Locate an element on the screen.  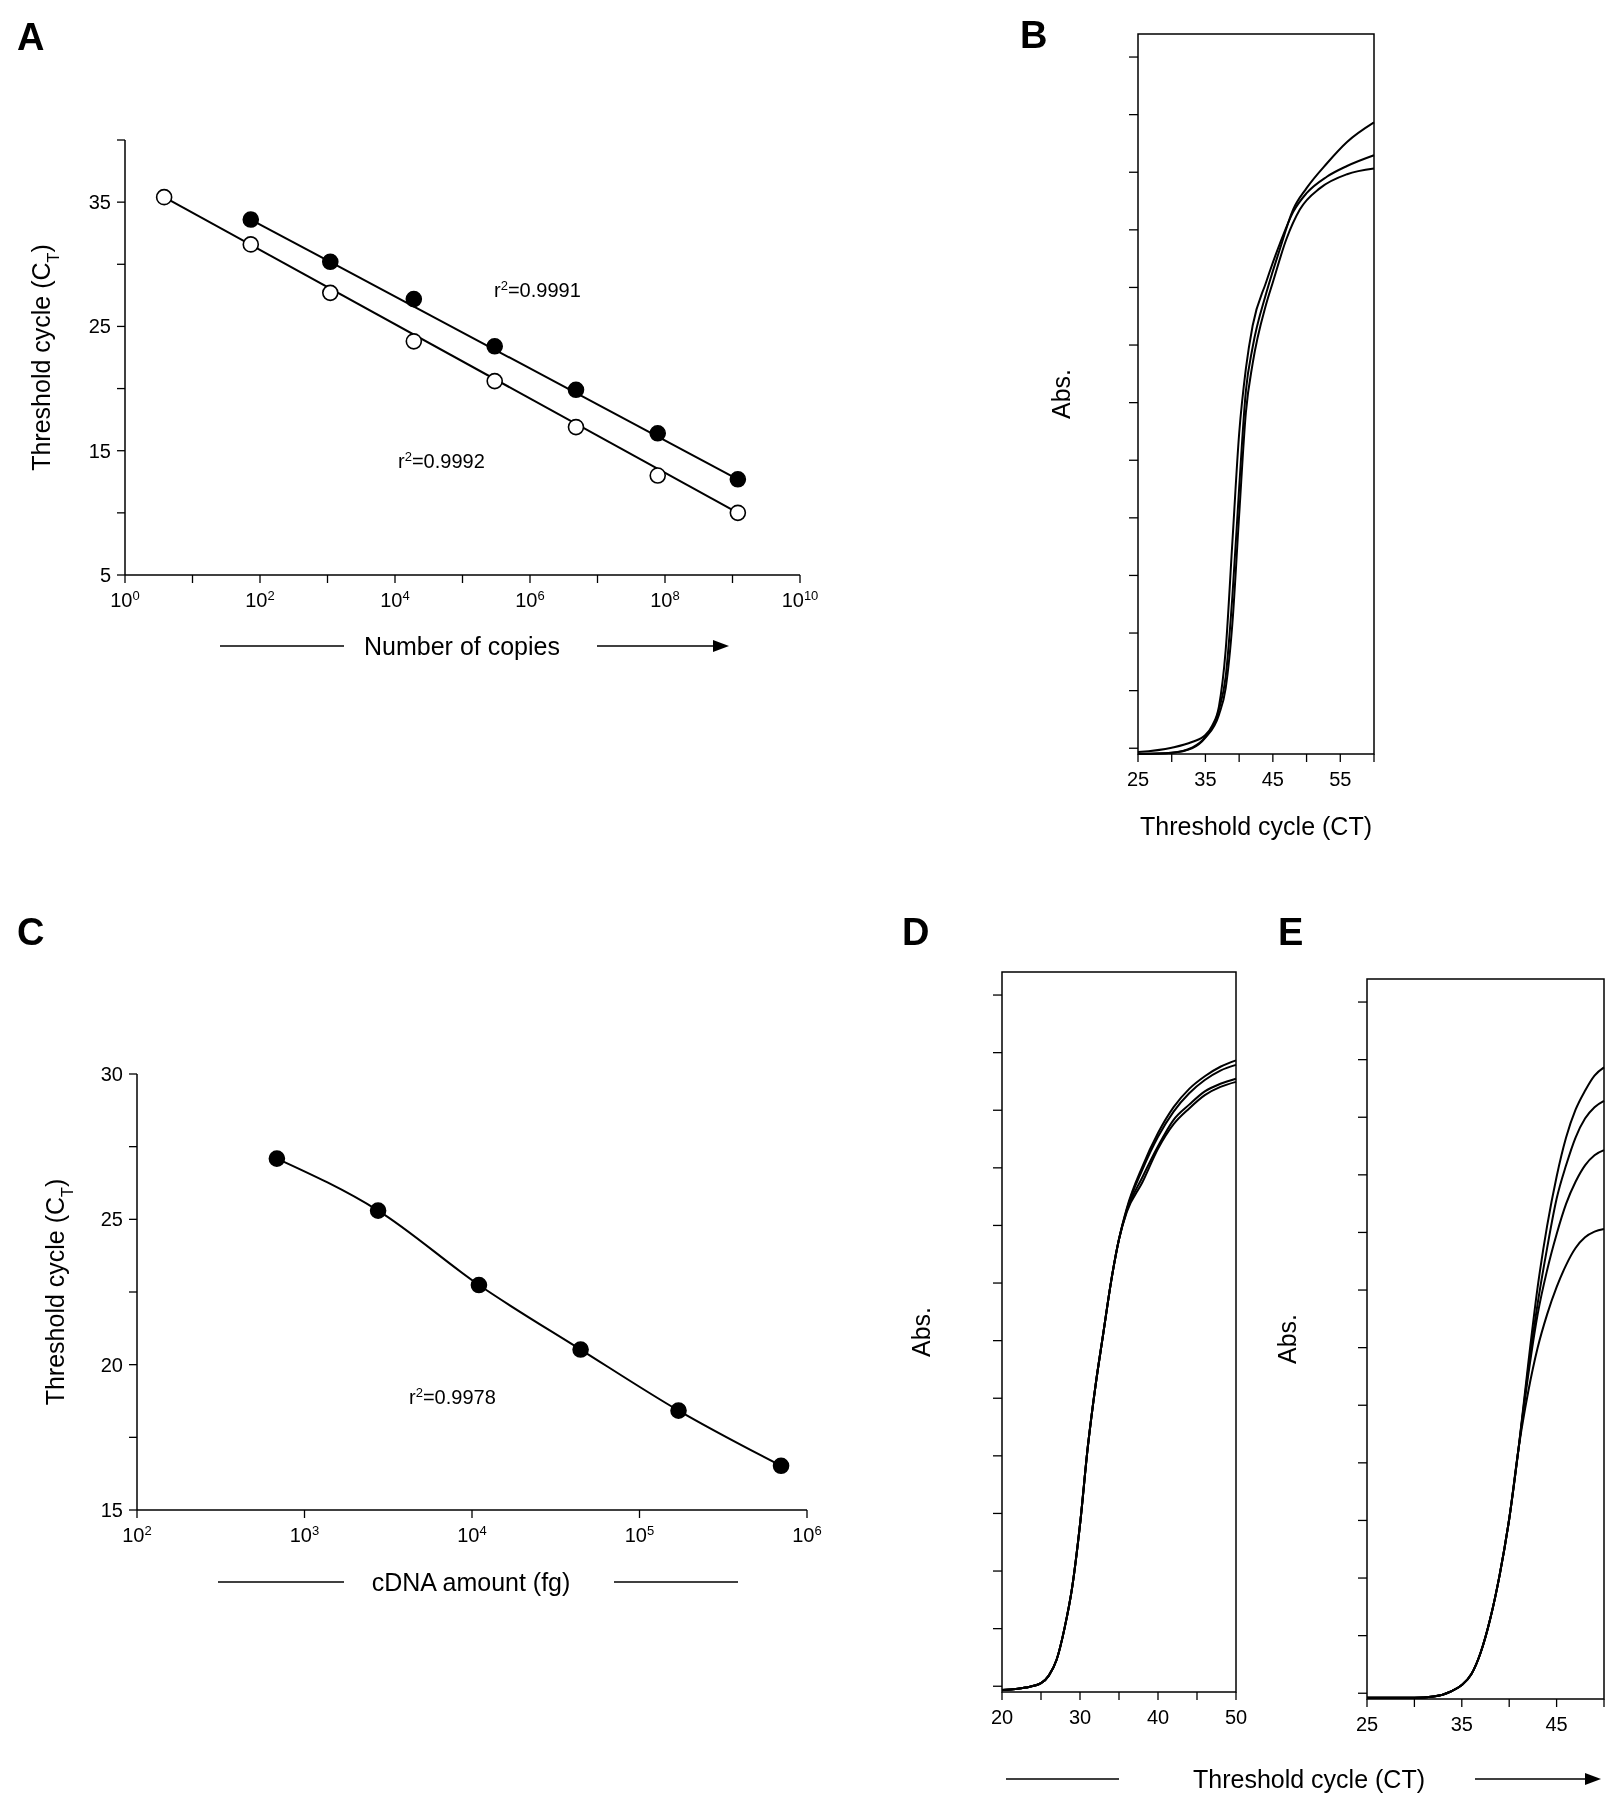
x-tick-label: 10$^{10}$ is located at coordinates (800, 599).